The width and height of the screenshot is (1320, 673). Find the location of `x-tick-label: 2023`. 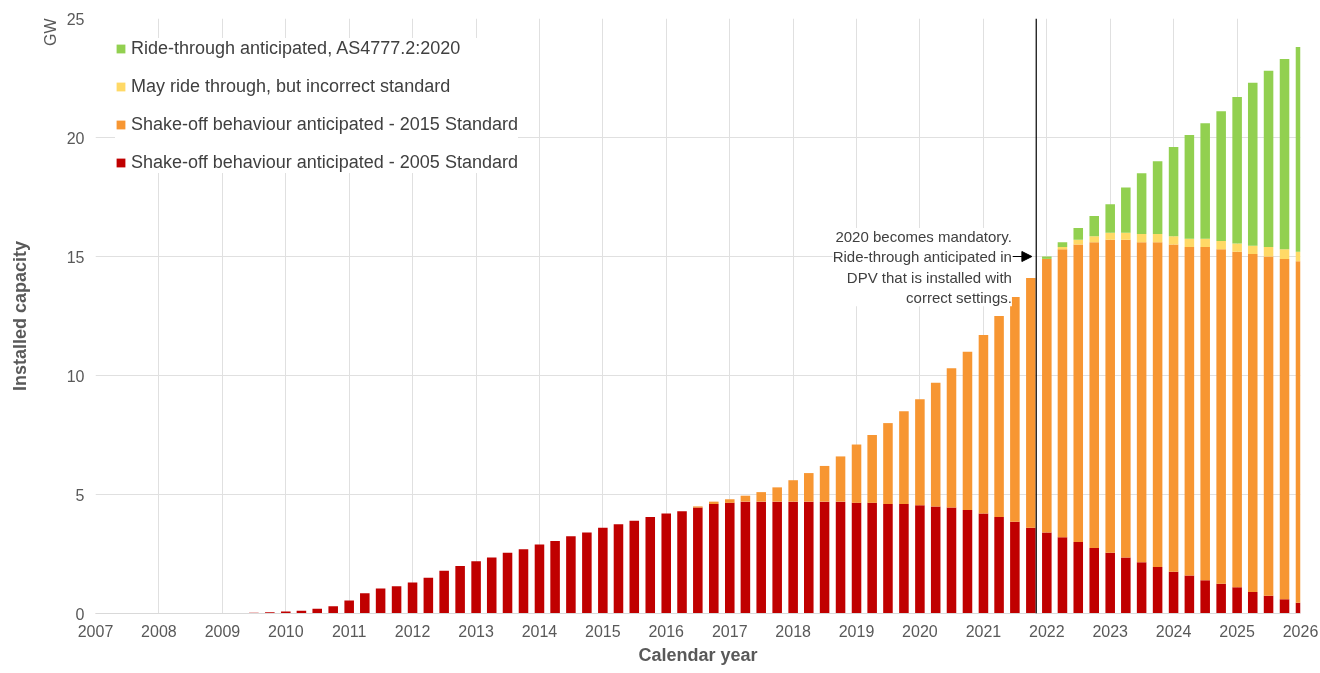

x-tick-label: 2023 is located at coordinates (1110, 631).